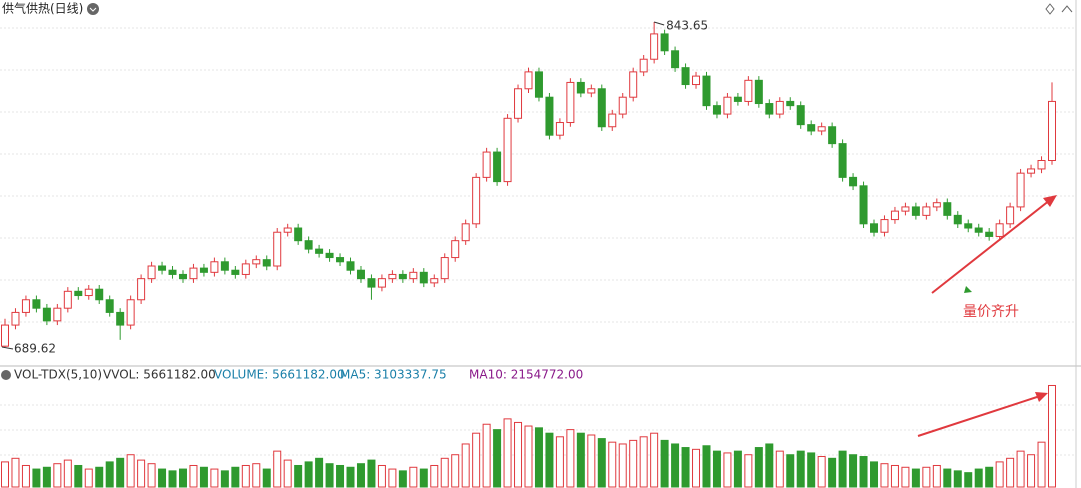 The height and width of the screenshot is (488, 1081). Describe the element at coordinates (6, 375) in the screenshot. I see `vol-menu-icon` at that location.